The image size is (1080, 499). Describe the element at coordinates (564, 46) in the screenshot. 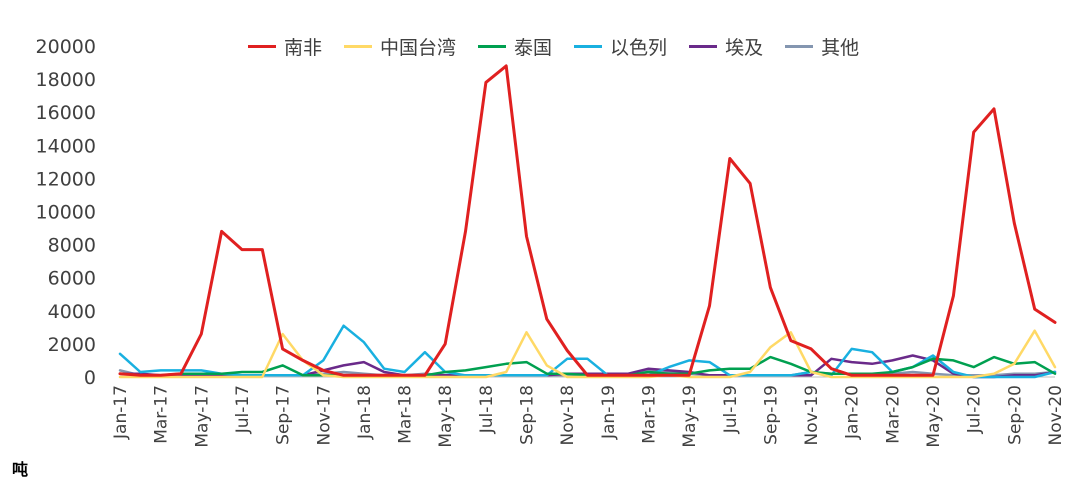

I see `chart-legend: 南非 中国台湾 泰国 以色列 埃及 其他` at that location.